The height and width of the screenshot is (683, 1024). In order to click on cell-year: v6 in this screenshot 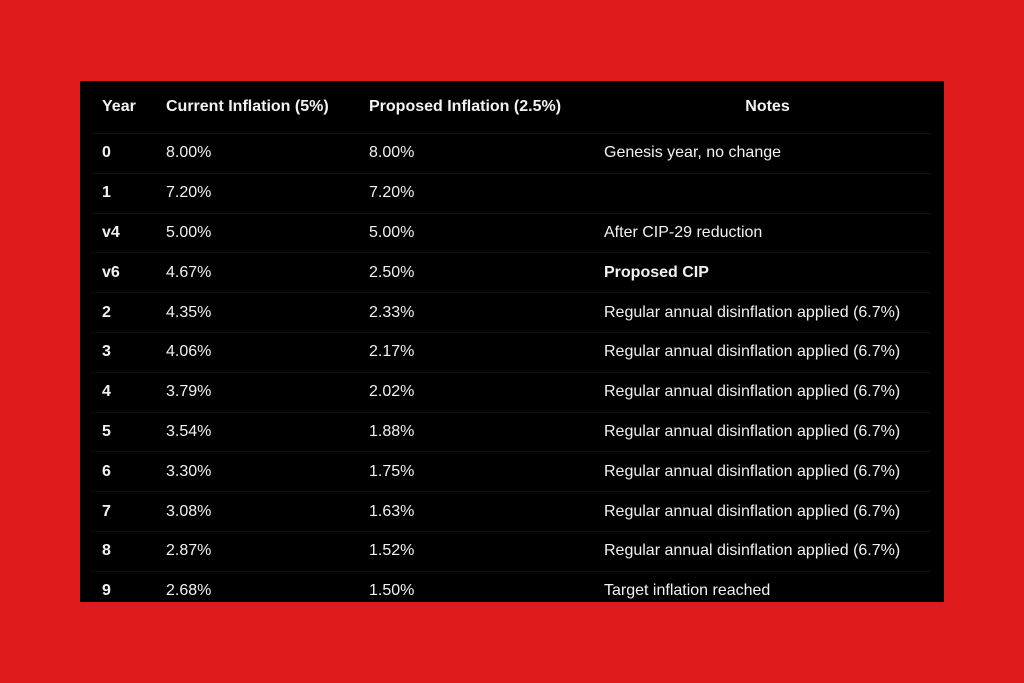, I will do `click(123, 273)`.